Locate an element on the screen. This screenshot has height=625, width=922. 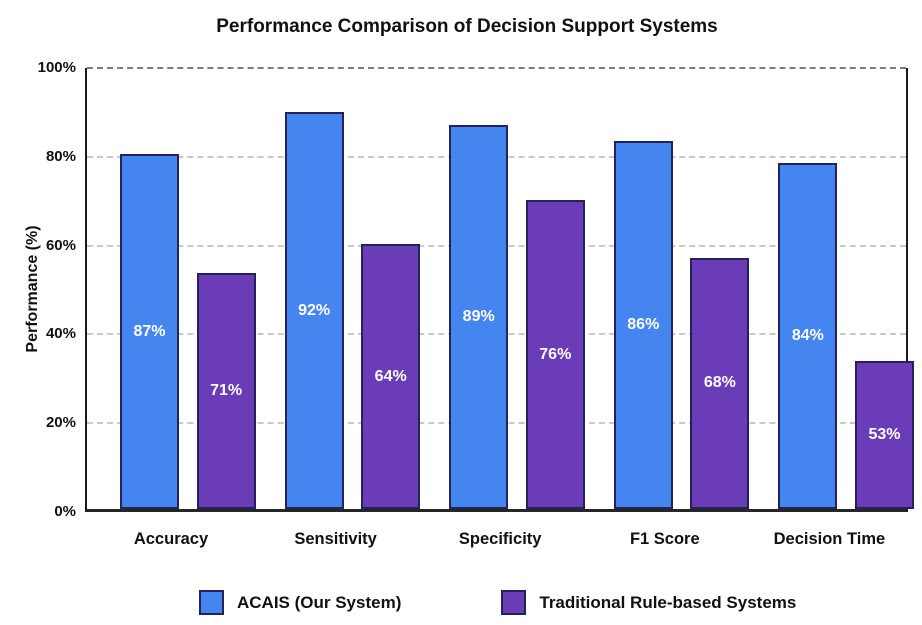
y-axis-label: Performance (%) is located at coordinates (32, 289).